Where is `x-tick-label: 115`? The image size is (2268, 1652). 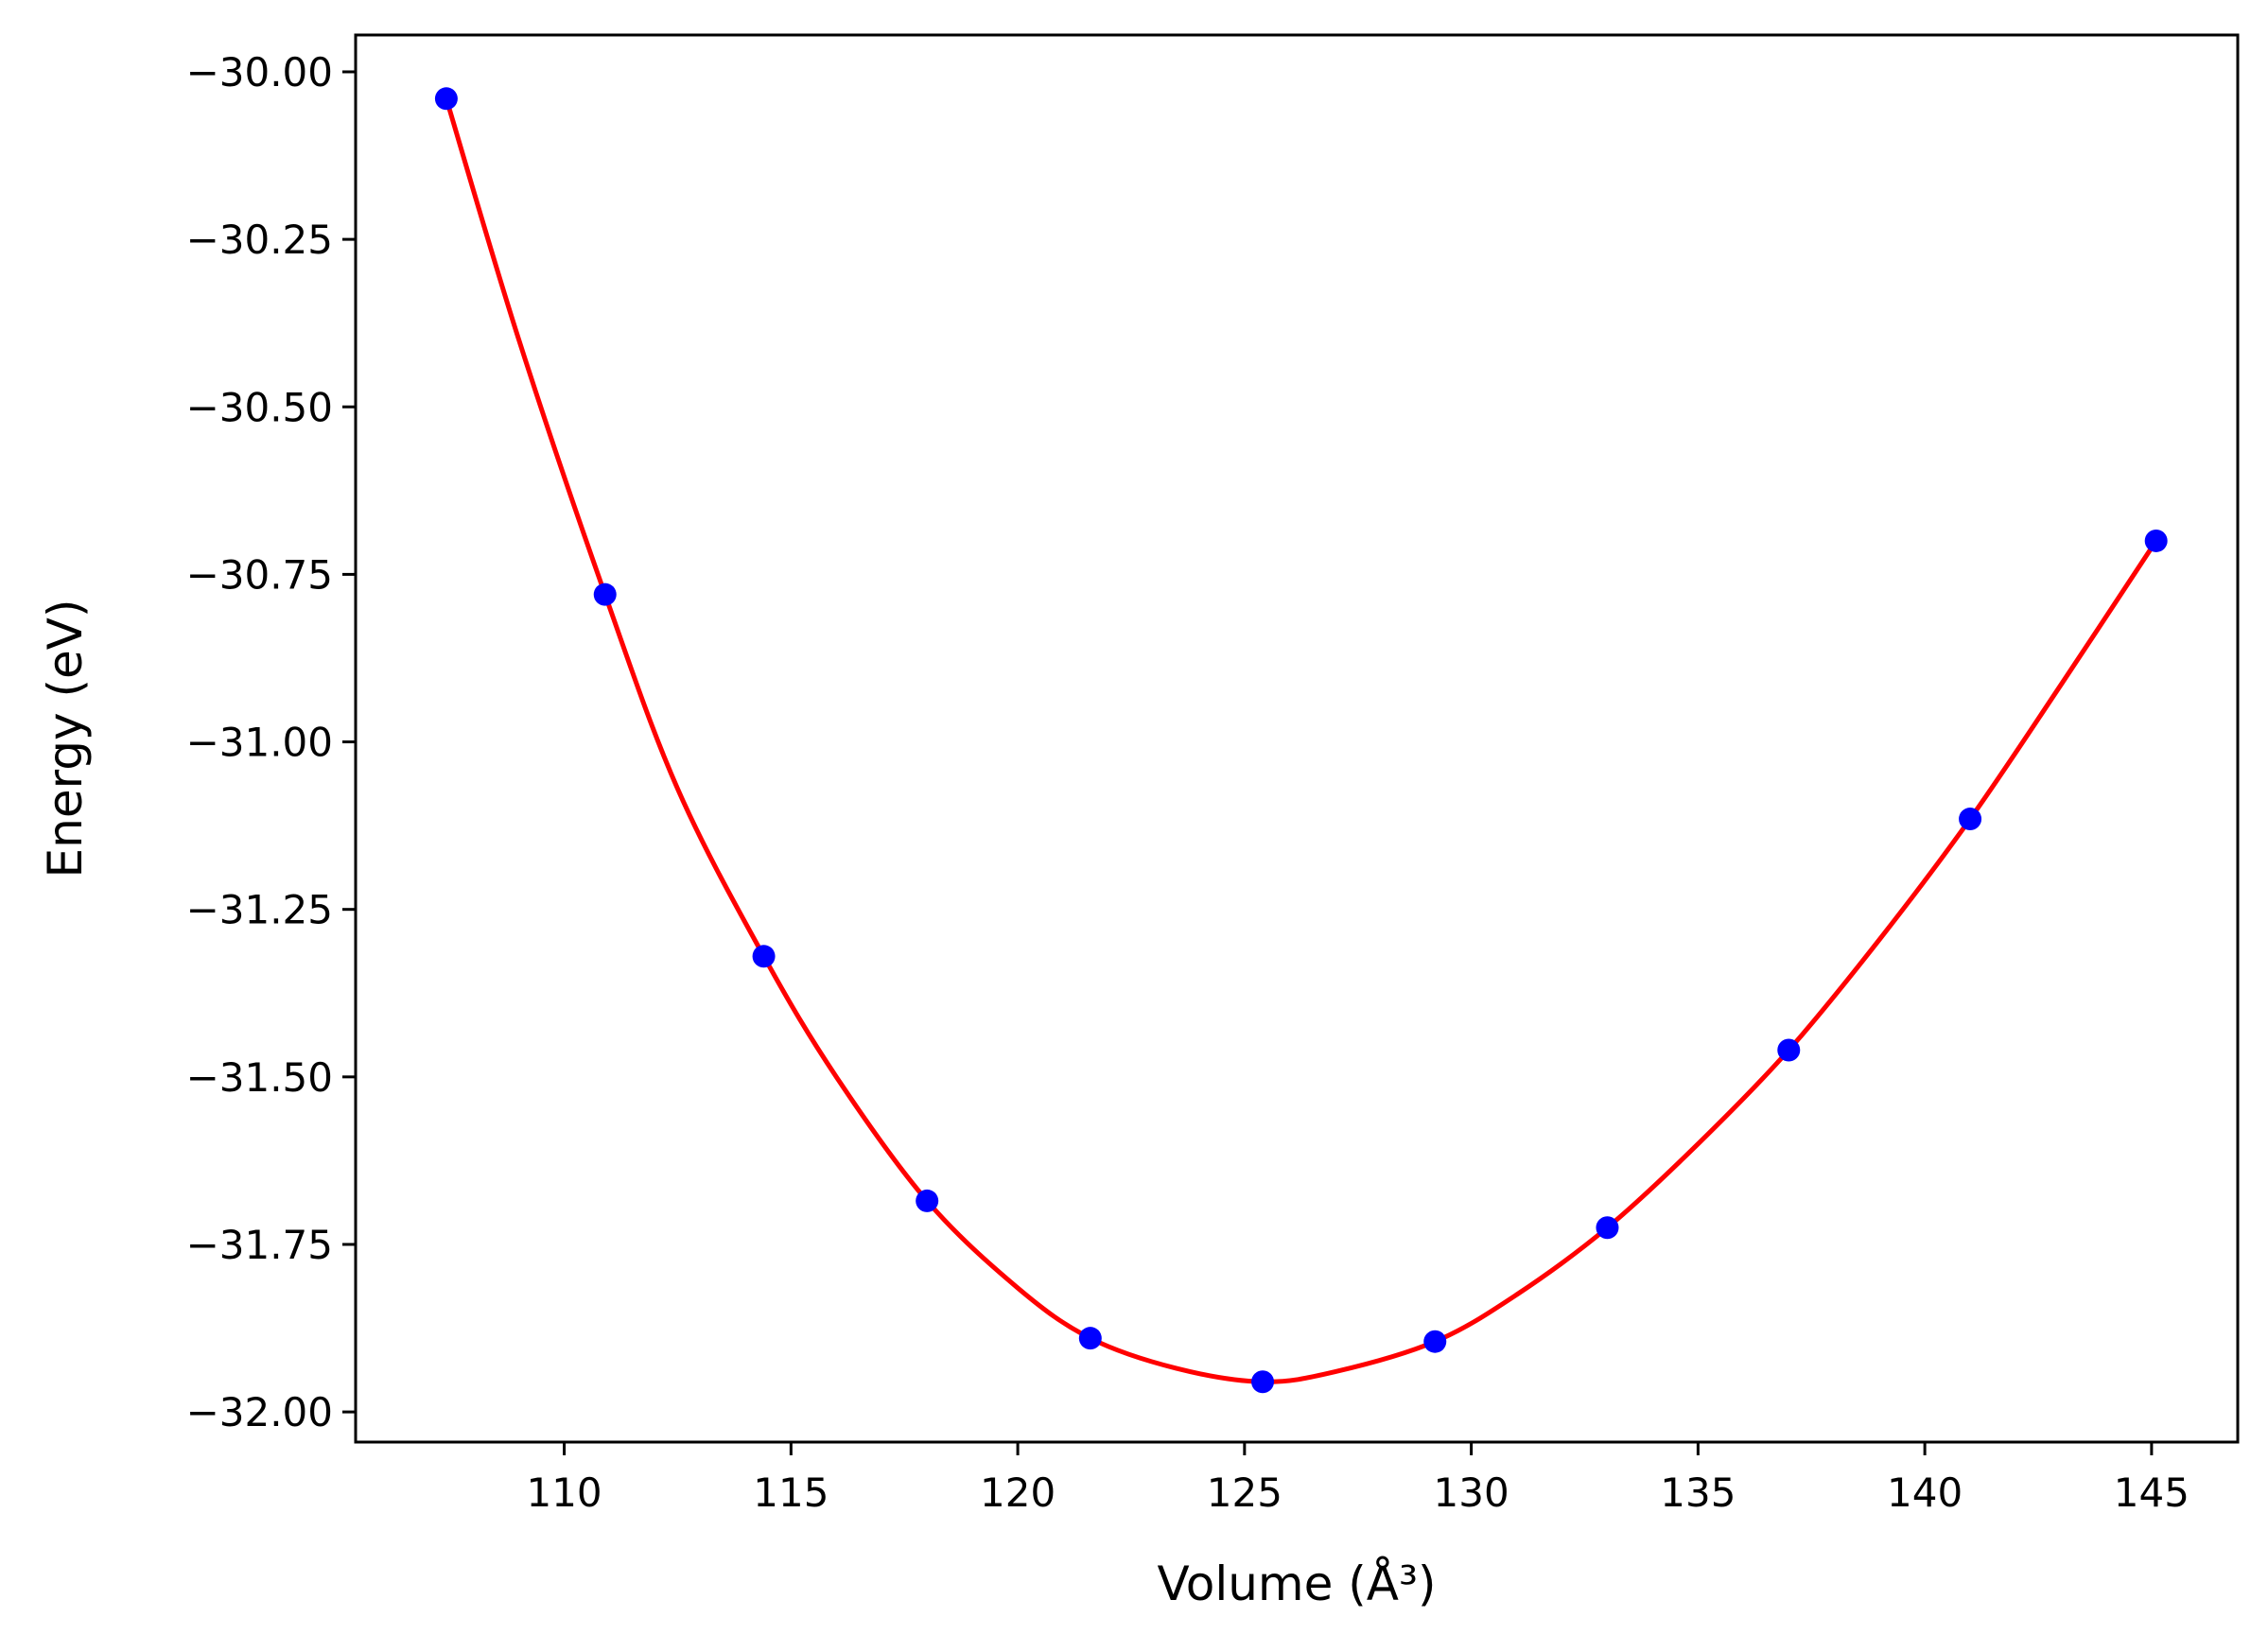 x-tick-label: 115 is located at coordinates (791, 1493).